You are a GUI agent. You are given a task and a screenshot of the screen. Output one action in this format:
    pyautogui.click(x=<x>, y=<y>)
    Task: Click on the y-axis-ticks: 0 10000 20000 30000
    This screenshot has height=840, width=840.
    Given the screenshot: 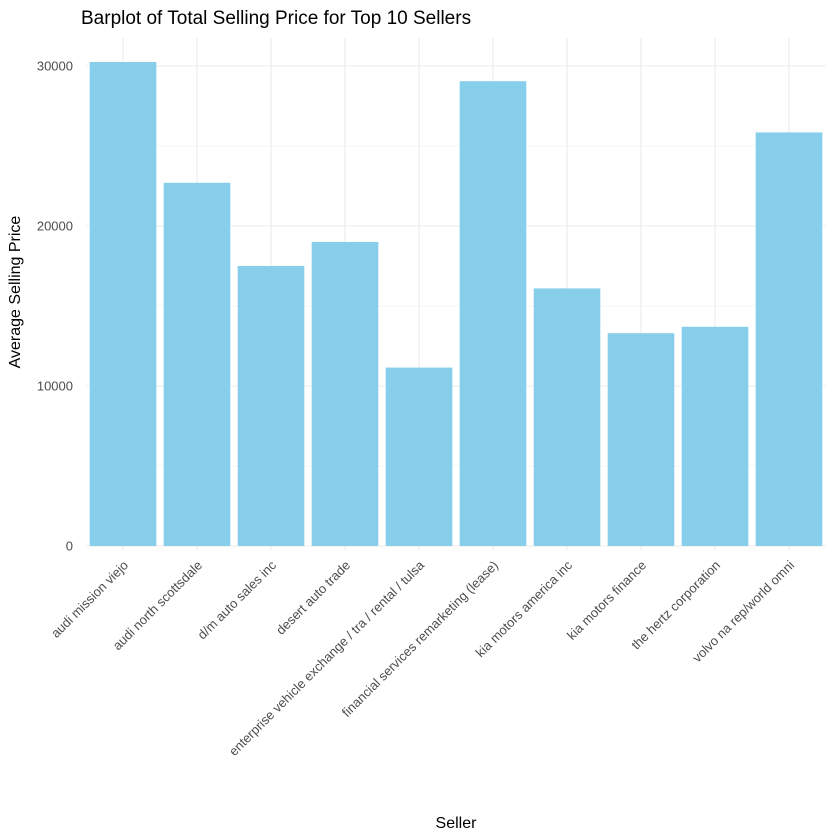 What is the action you would take?
    pyautogui.click(x=55, y=306)
    